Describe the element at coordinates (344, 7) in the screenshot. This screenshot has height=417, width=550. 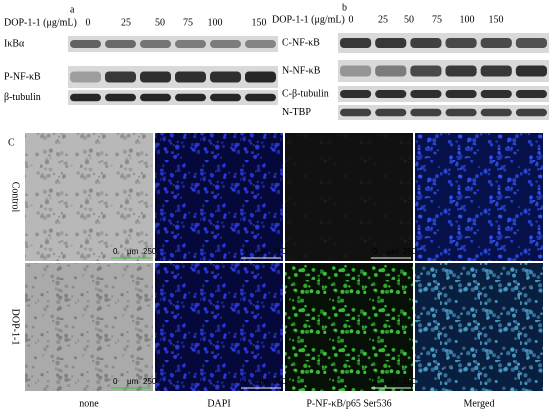
I see `panel-label: b` at that location.